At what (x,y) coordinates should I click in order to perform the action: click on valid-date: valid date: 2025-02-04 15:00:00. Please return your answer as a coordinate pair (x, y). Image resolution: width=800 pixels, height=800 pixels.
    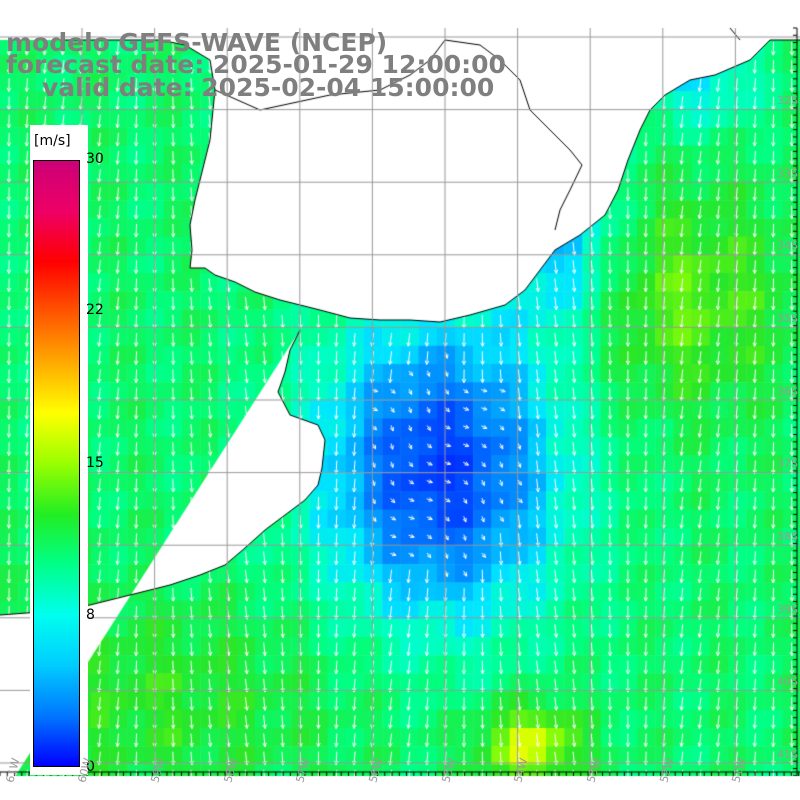
    Looking at the image, I should click on (268, 87).